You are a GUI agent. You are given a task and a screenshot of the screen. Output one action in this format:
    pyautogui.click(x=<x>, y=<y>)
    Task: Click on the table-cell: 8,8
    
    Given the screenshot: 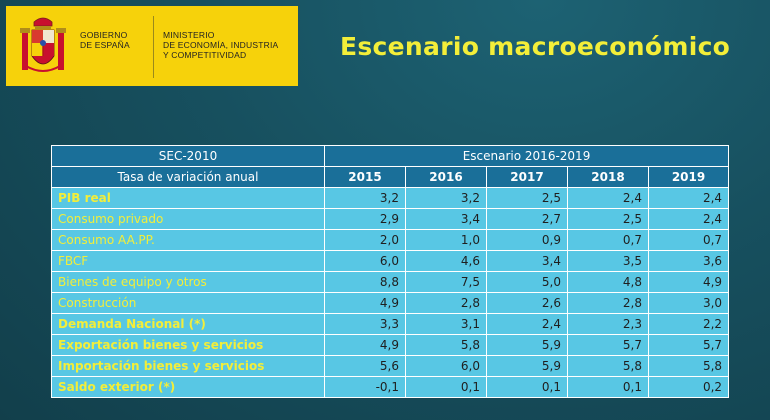 What is the action you would take?
    pyautogui.click(x=365, y=282)
    